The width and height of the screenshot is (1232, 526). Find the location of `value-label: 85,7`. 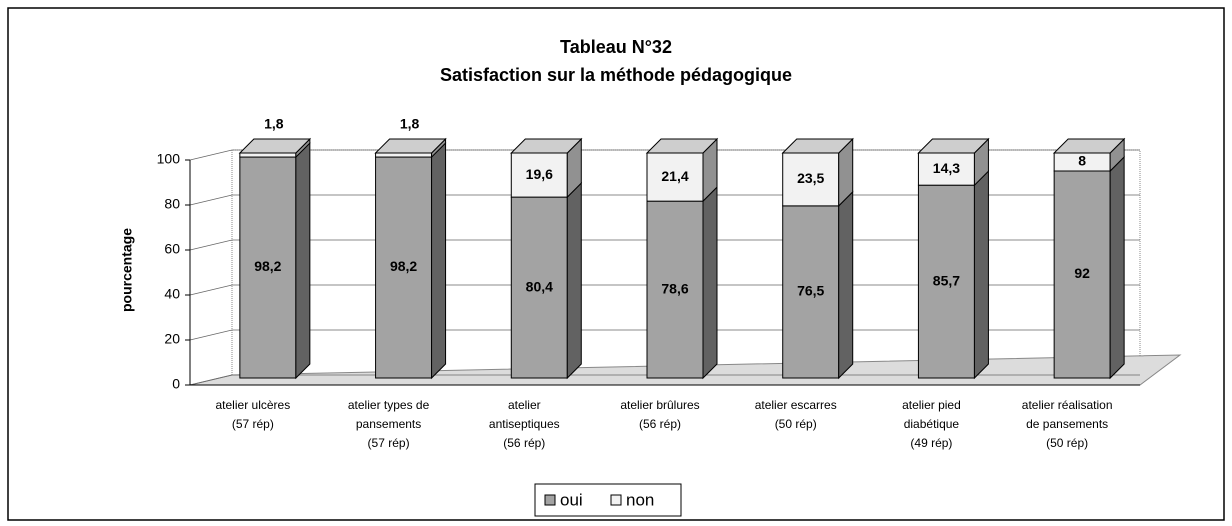

value-label: 85,7 is located at coordinates (946, 280).